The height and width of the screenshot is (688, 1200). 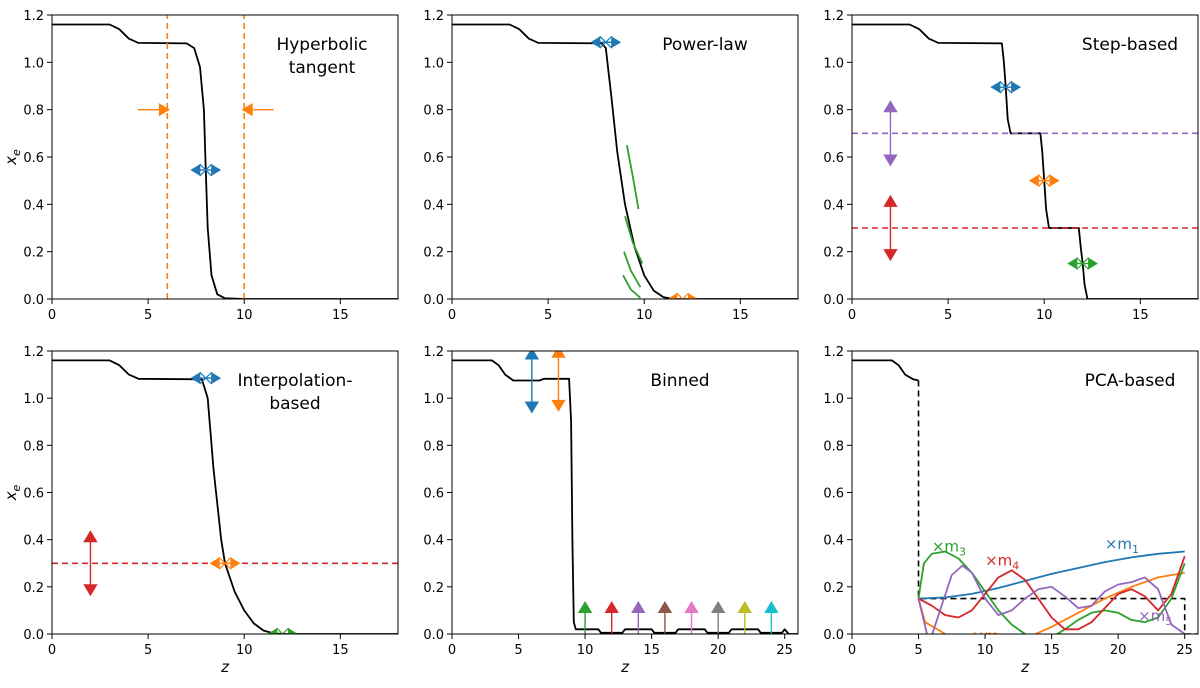 What do you see at coordinates (705, 45) in the screenshot?
I see `panel-title: Power-law` at bounding box center [705, 45].